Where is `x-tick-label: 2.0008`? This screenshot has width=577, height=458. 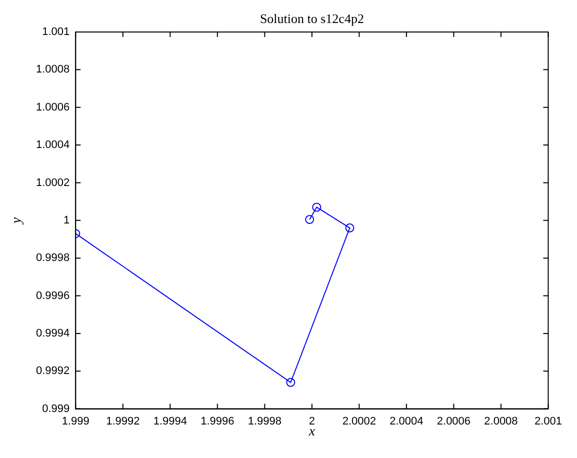 x-tick-label: 2.0008 is located at coordinates (501, 421).